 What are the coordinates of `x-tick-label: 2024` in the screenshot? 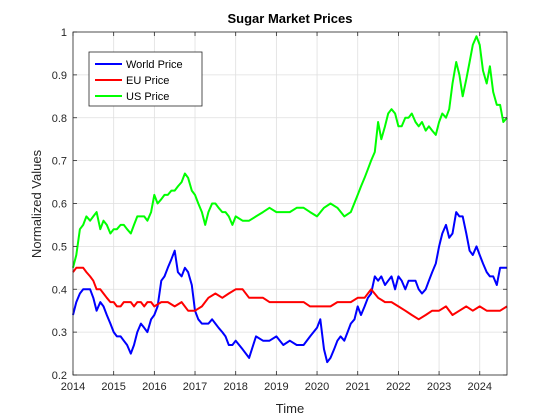 It's located at (480, 387).